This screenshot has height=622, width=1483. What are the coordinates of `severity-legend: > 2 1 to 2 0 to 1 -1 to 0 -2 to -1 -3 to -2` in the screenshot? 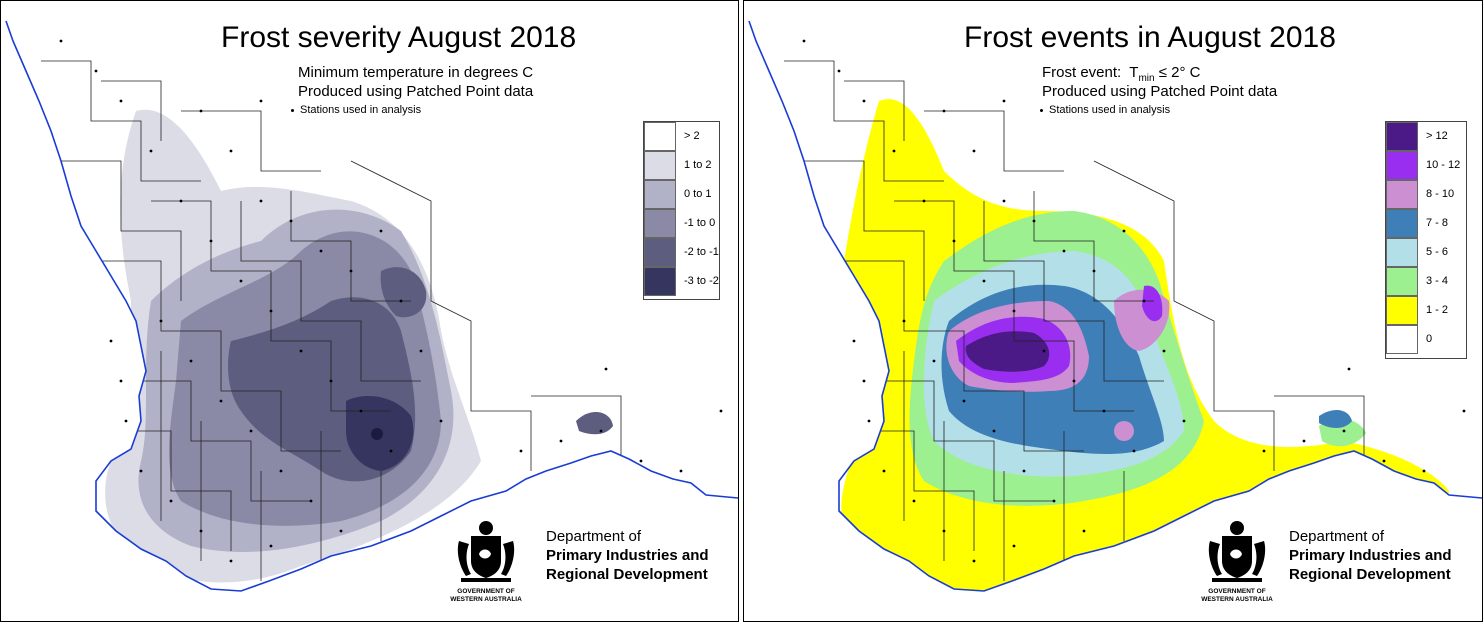 It's located at (681, 210).